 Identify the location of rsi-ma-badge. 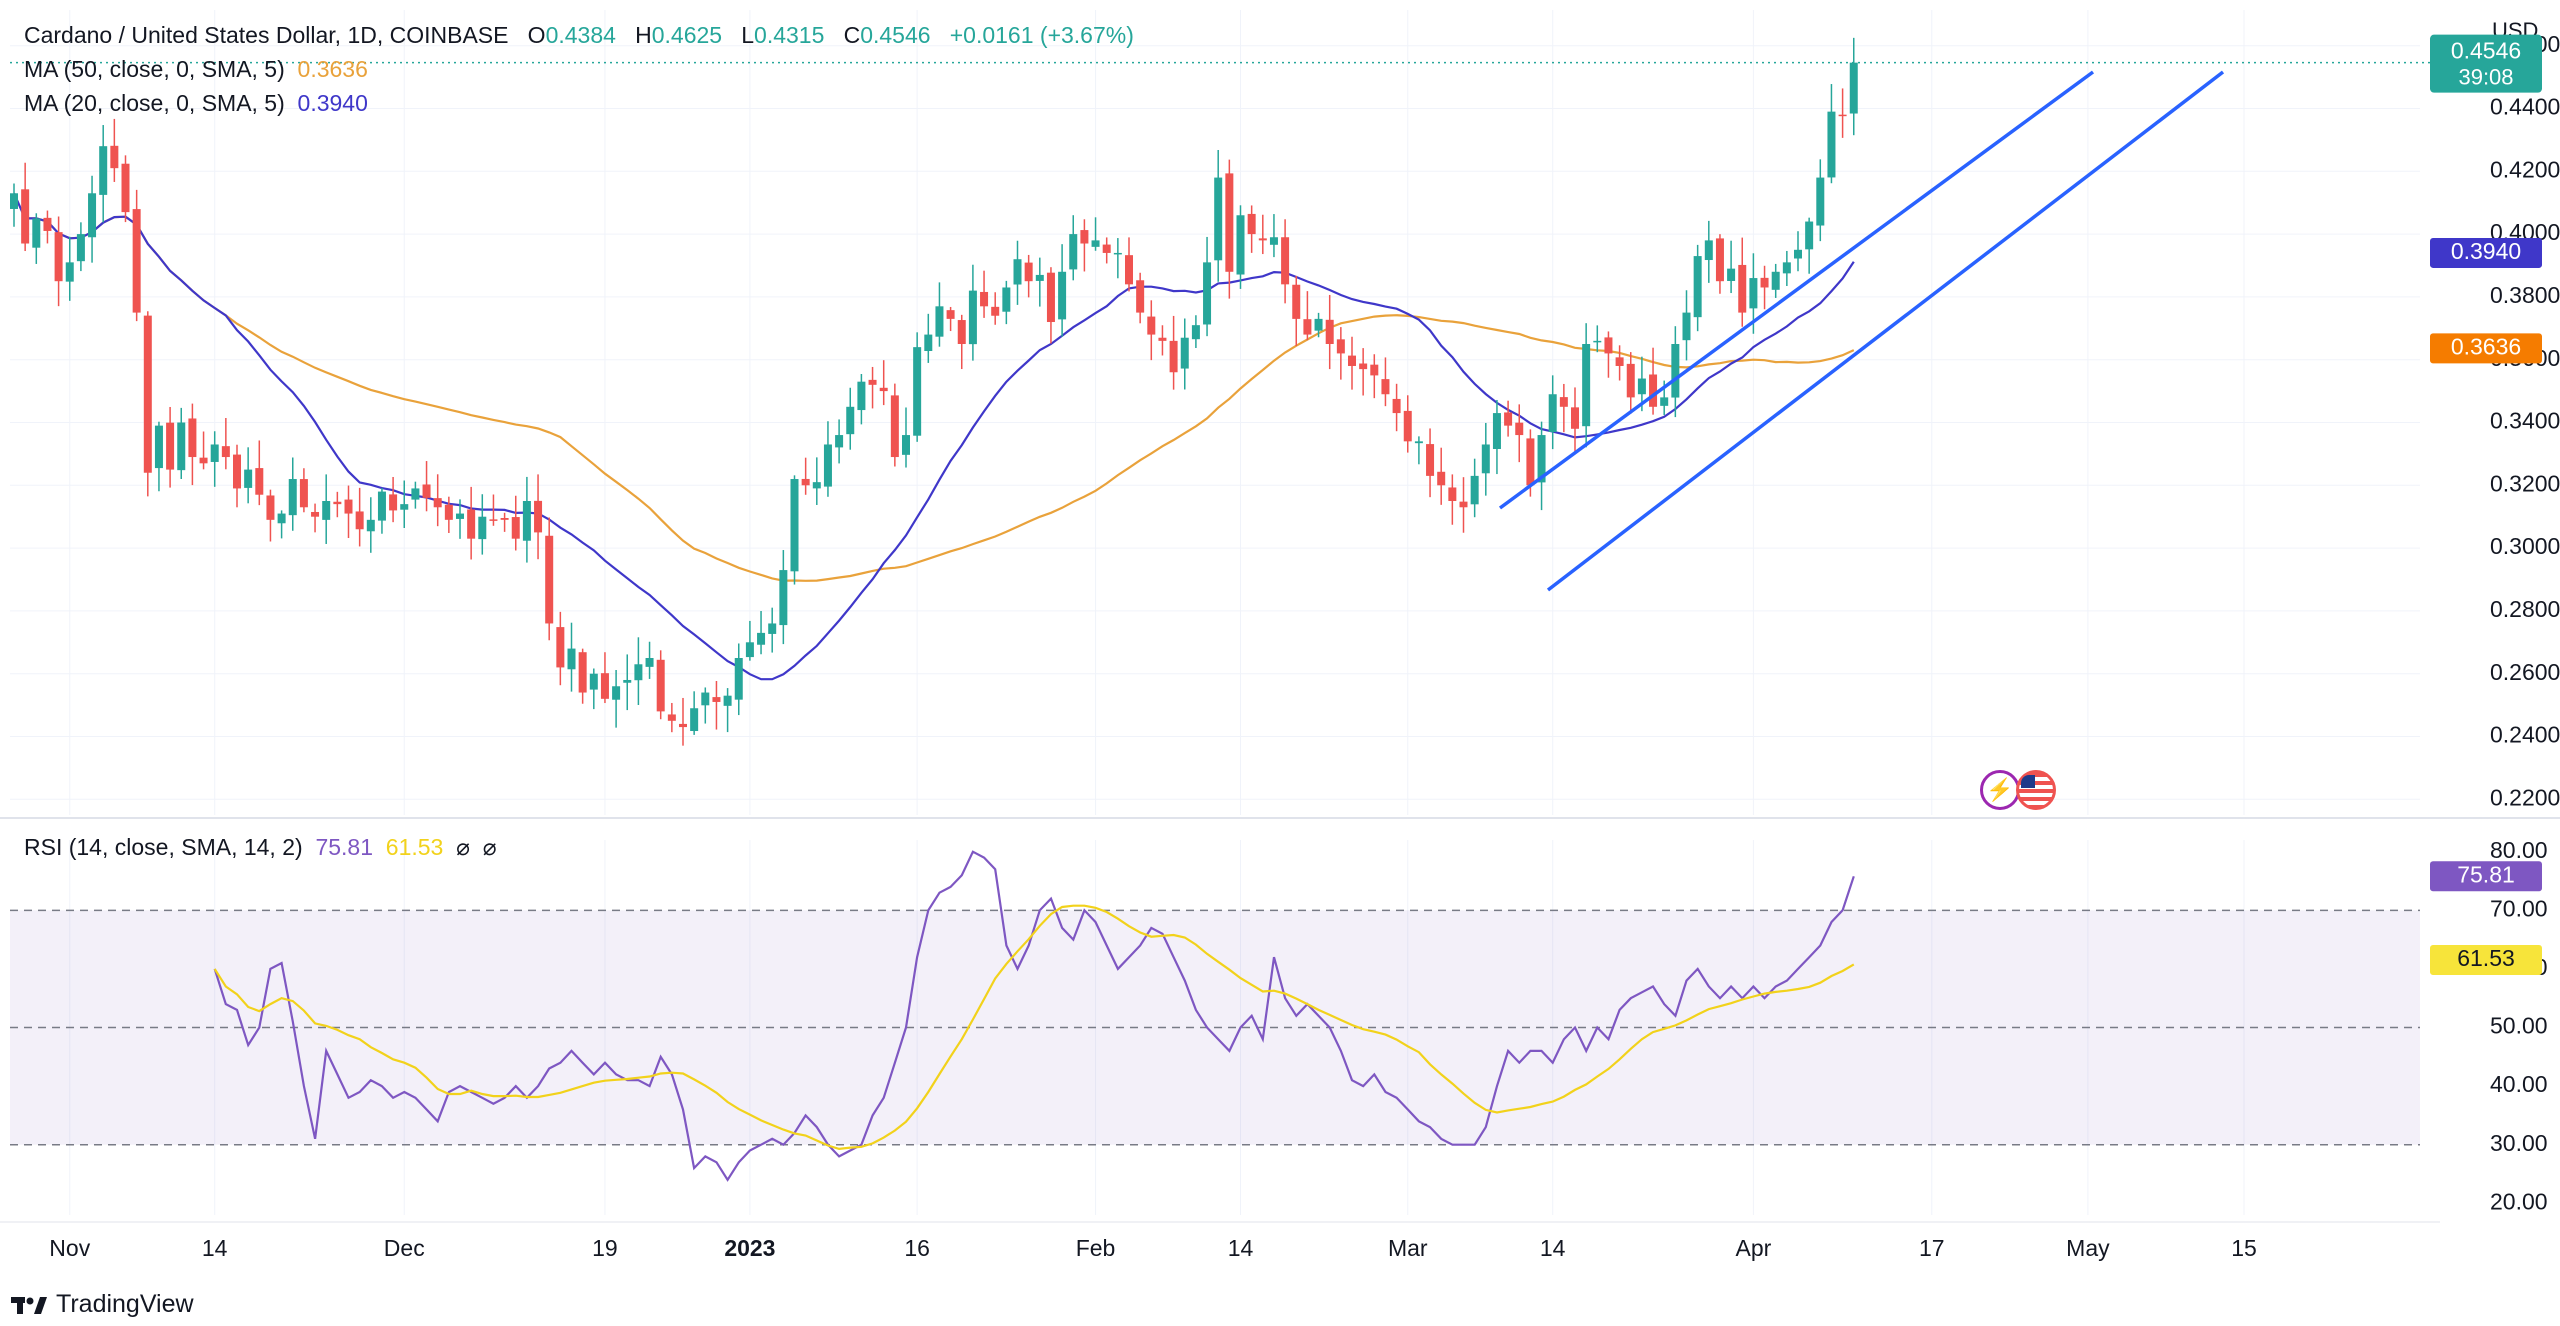
(2486, 959).